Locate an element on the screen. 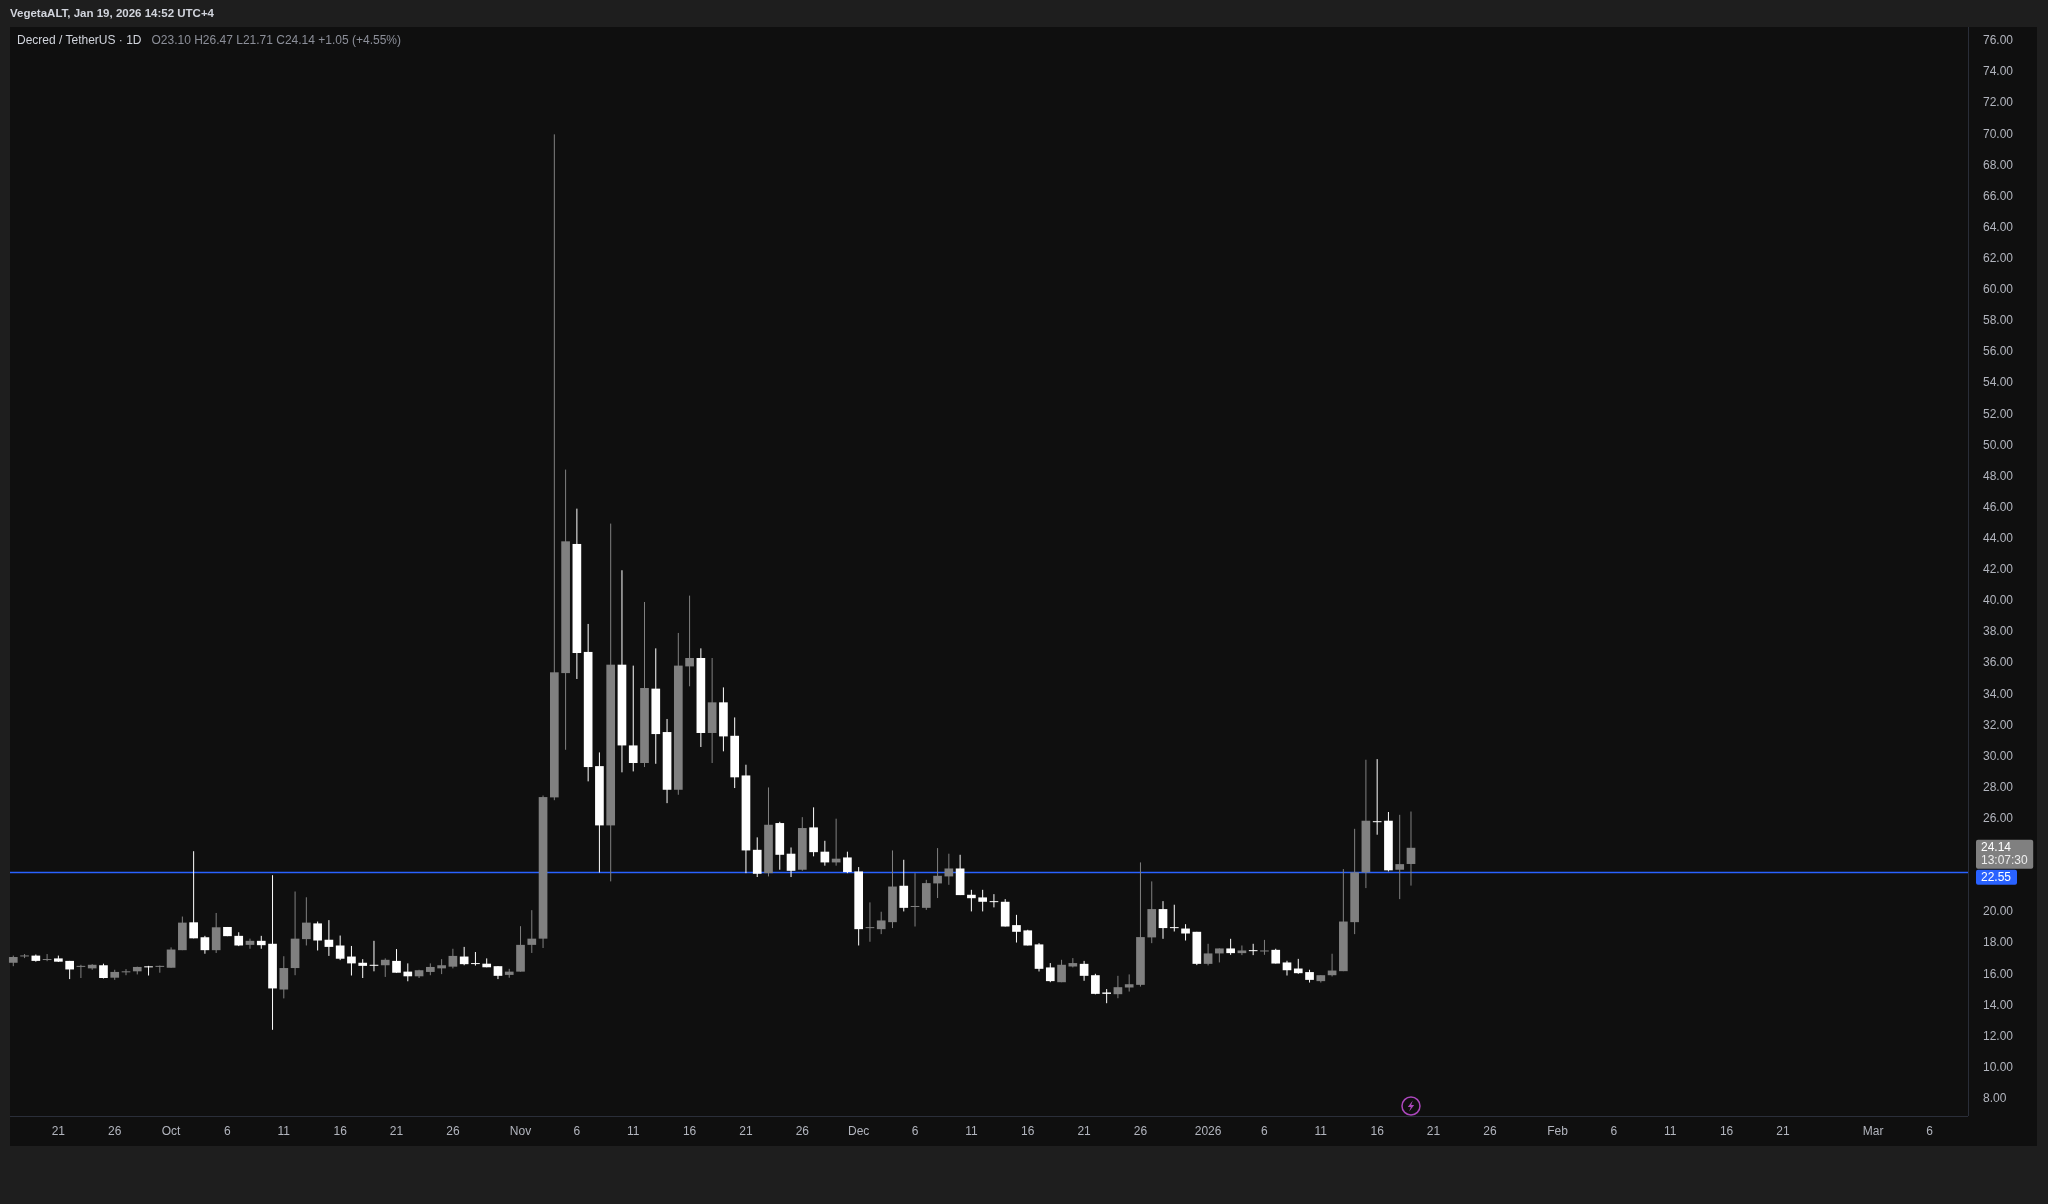 Image resolution: width=2048 pixels, height=1204 pixels. y-tick-label: 48.00 is located at coordinates (1998, 475).